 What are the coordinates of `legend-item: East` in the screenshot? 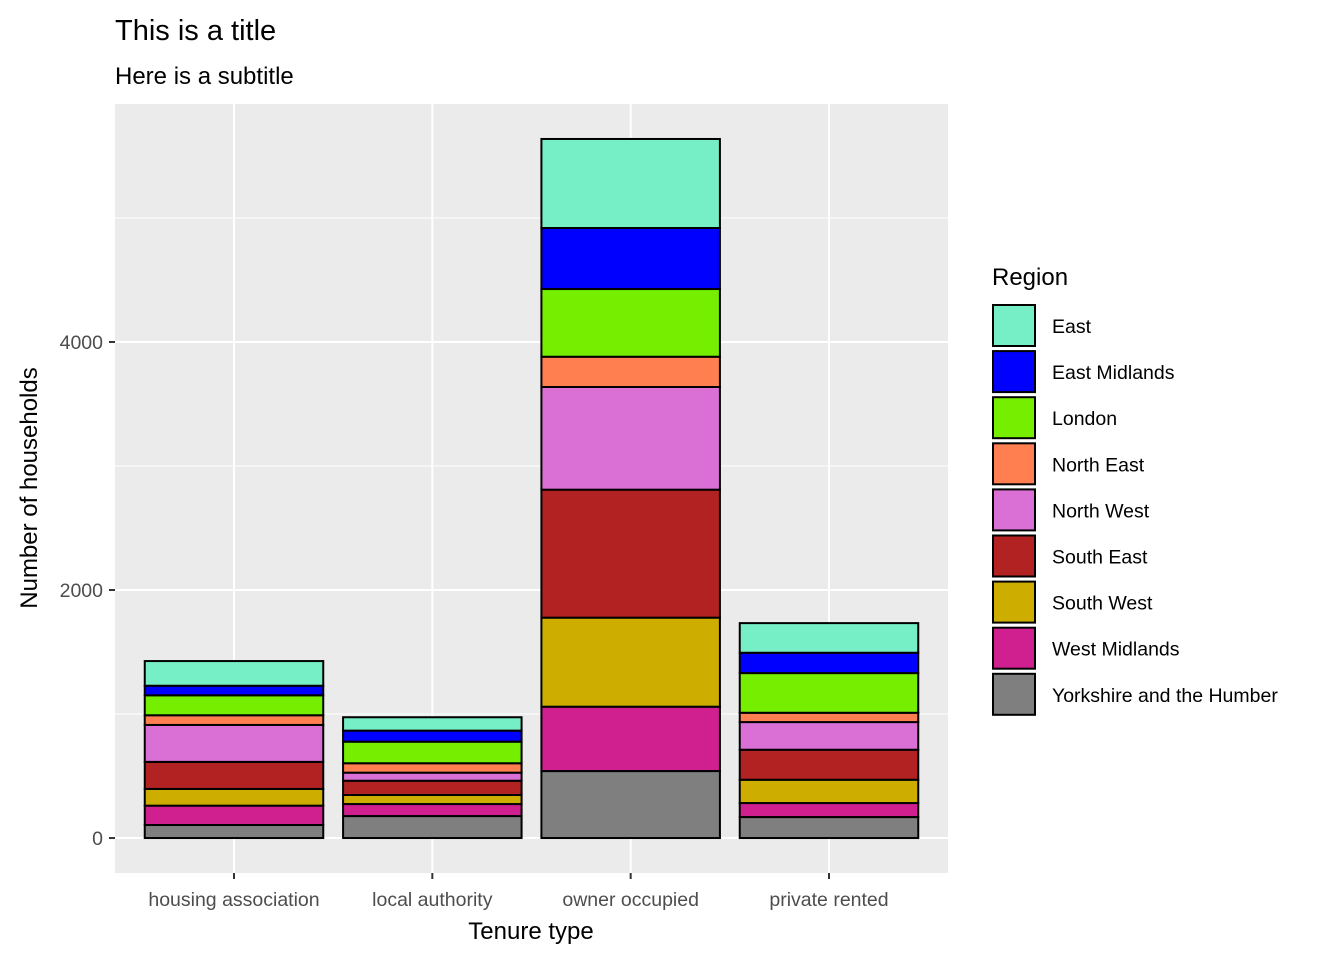 It's located at (1042, 325).